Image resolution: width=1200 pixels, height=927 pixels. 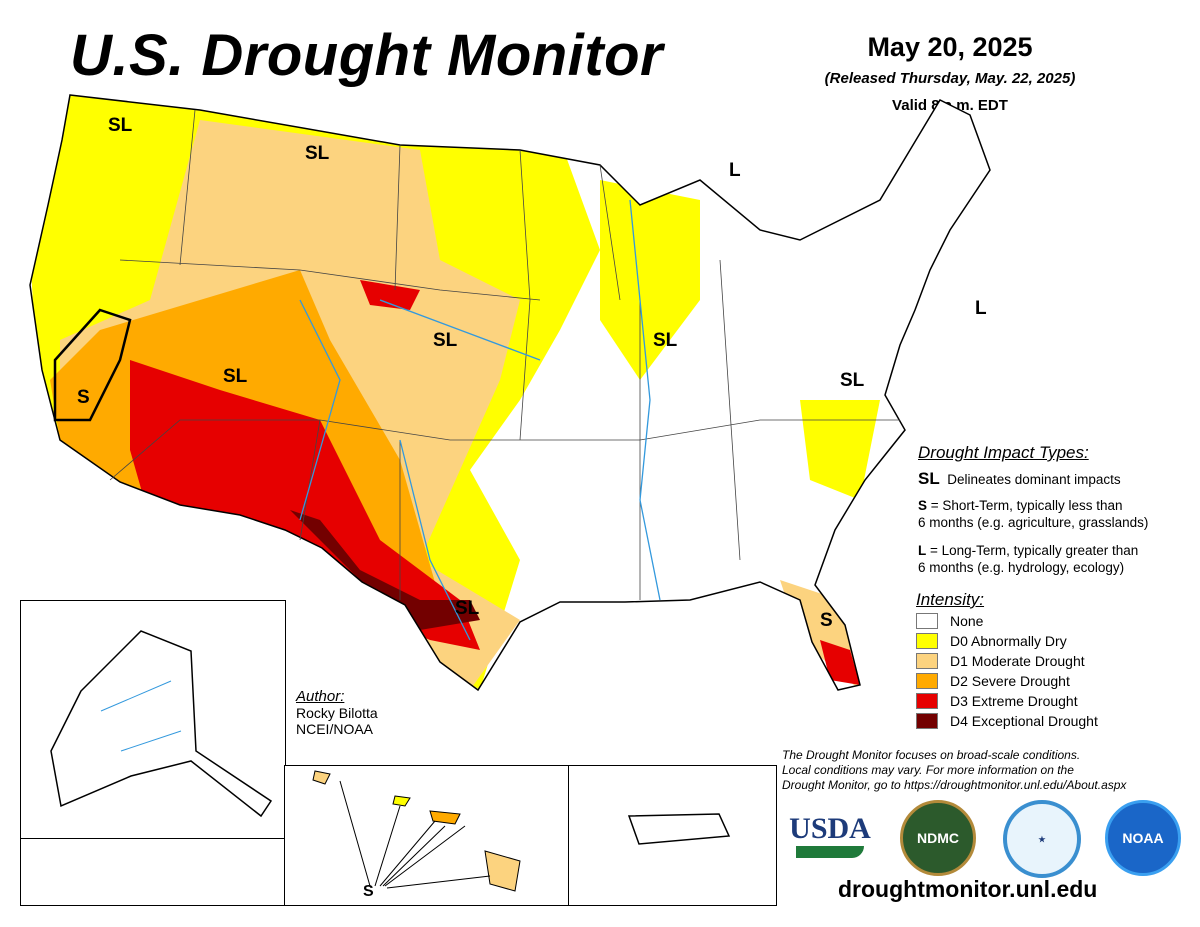 What do you see at coordinates (390, 295) in the screenshot?
I see `d3-area-colorado` at bounding box center [390, 295].